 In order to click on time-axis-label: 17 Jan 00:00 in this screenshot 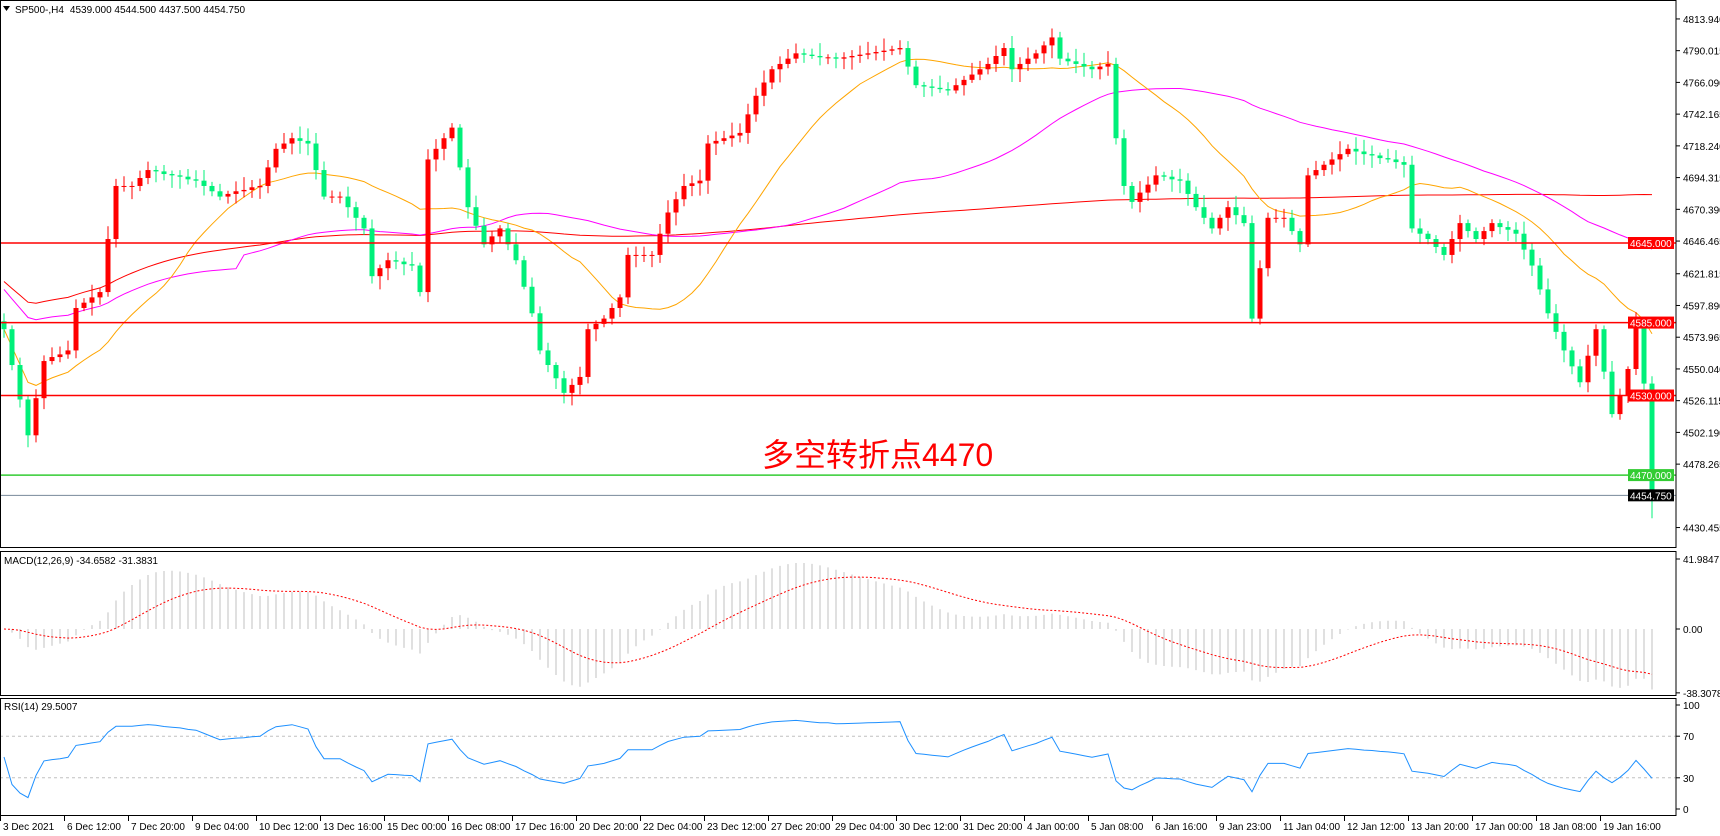, I will do `click(1504, 827)`.